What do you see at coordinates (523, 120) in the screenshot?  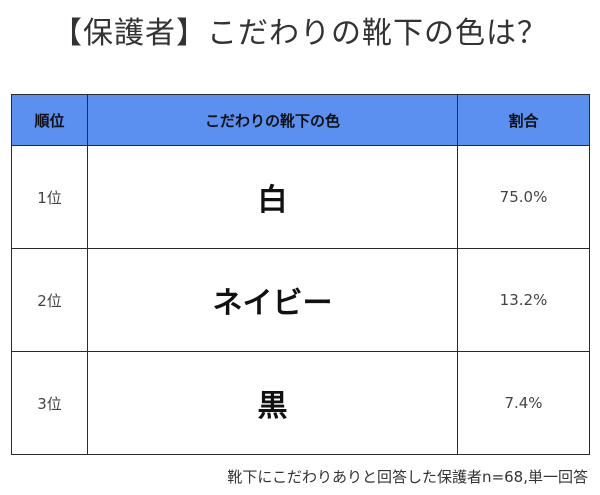 I see `header-ratio: 割合` at bounding box center [523, 120].